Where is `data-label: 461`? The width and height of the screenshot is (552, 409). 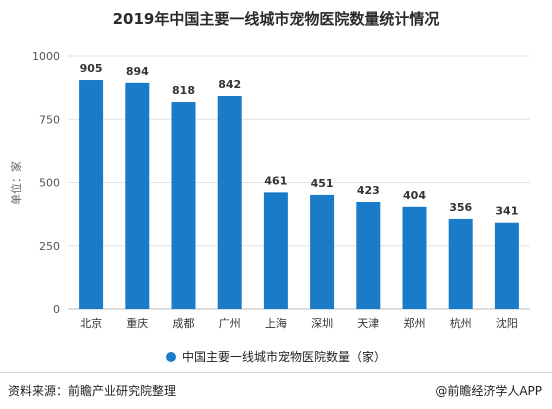
data-label: 461 is located at coordinates (275, 180).